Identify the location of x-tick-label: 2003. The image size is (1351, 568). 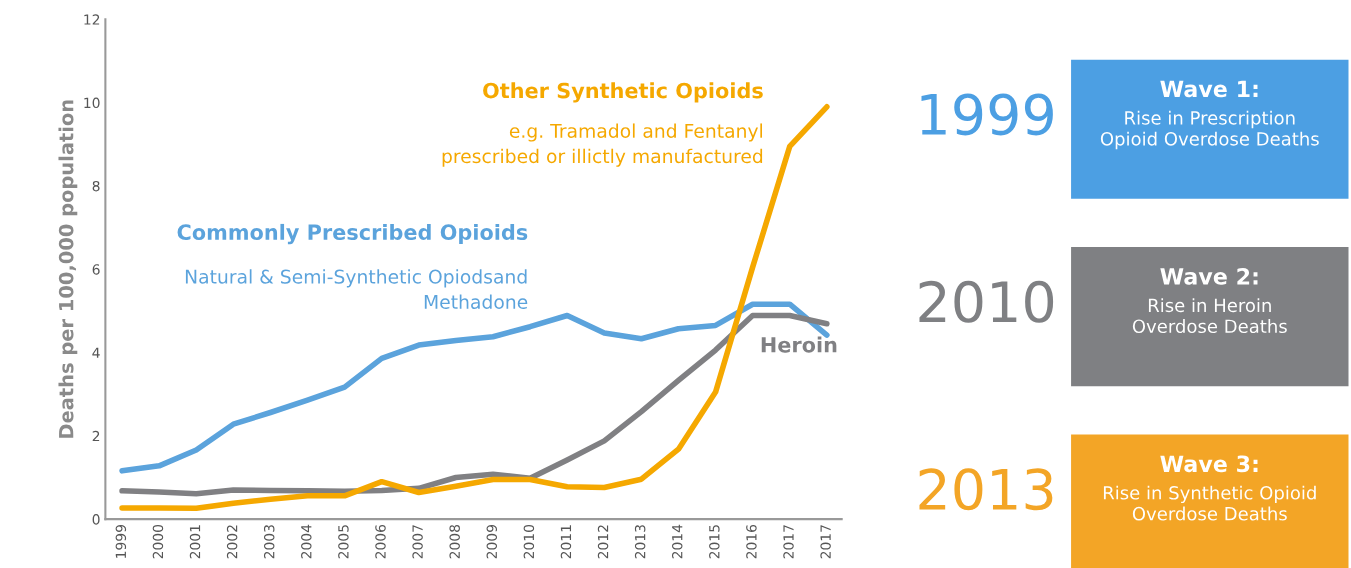
(269, 542).